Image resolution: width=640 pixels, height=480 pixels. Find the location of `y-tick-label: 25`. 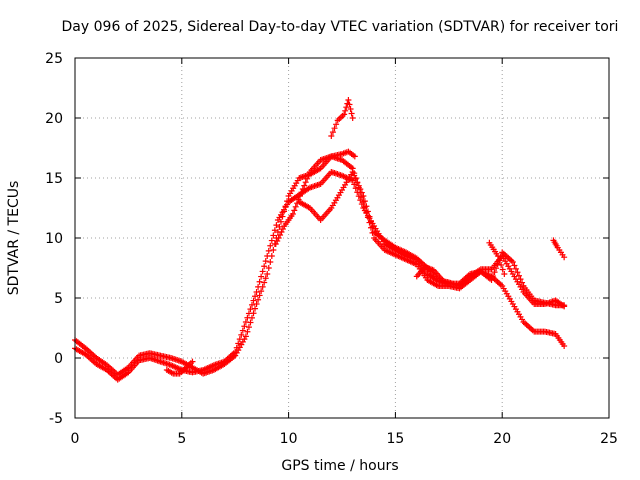

y-tick-label: 25 is located at coordinates (54, 59).